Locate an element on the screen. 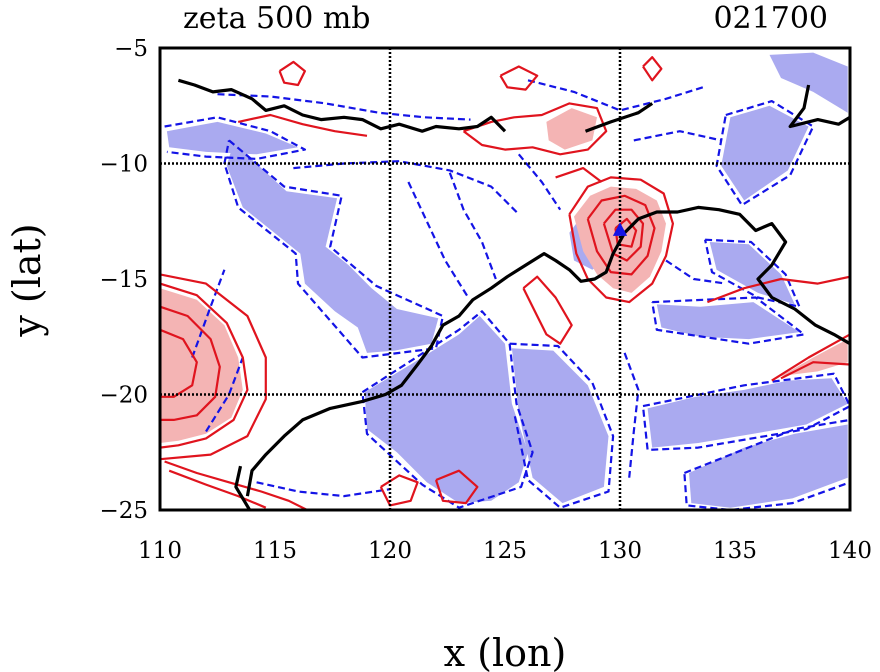 The image size is (880, 672). y-tick-label-m10: −10 is located at coordinates (123, 165).